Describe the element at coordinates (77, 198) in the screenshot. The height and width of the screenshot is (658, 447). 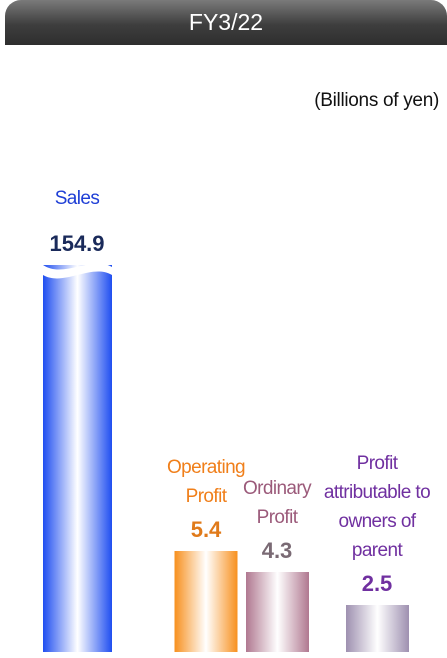
I see `category-label: Sales` at that location.